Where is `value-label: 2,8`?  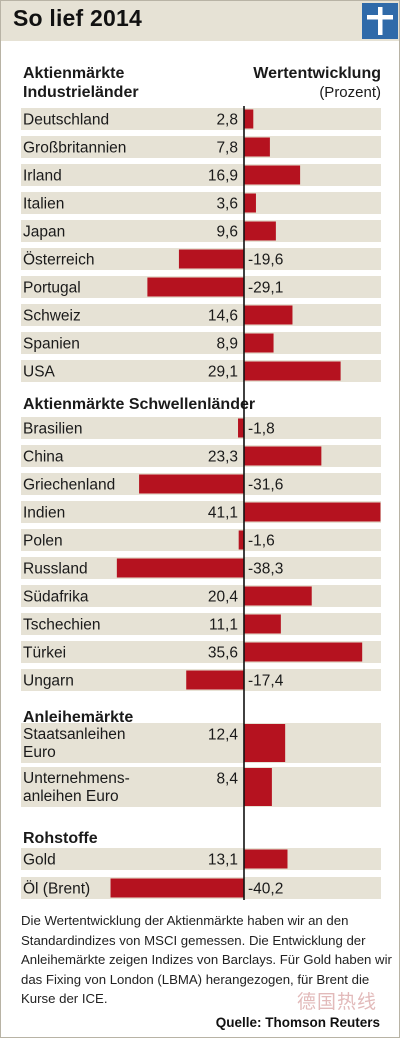
value-label: 2,8 is located at coordinates (227, 120).